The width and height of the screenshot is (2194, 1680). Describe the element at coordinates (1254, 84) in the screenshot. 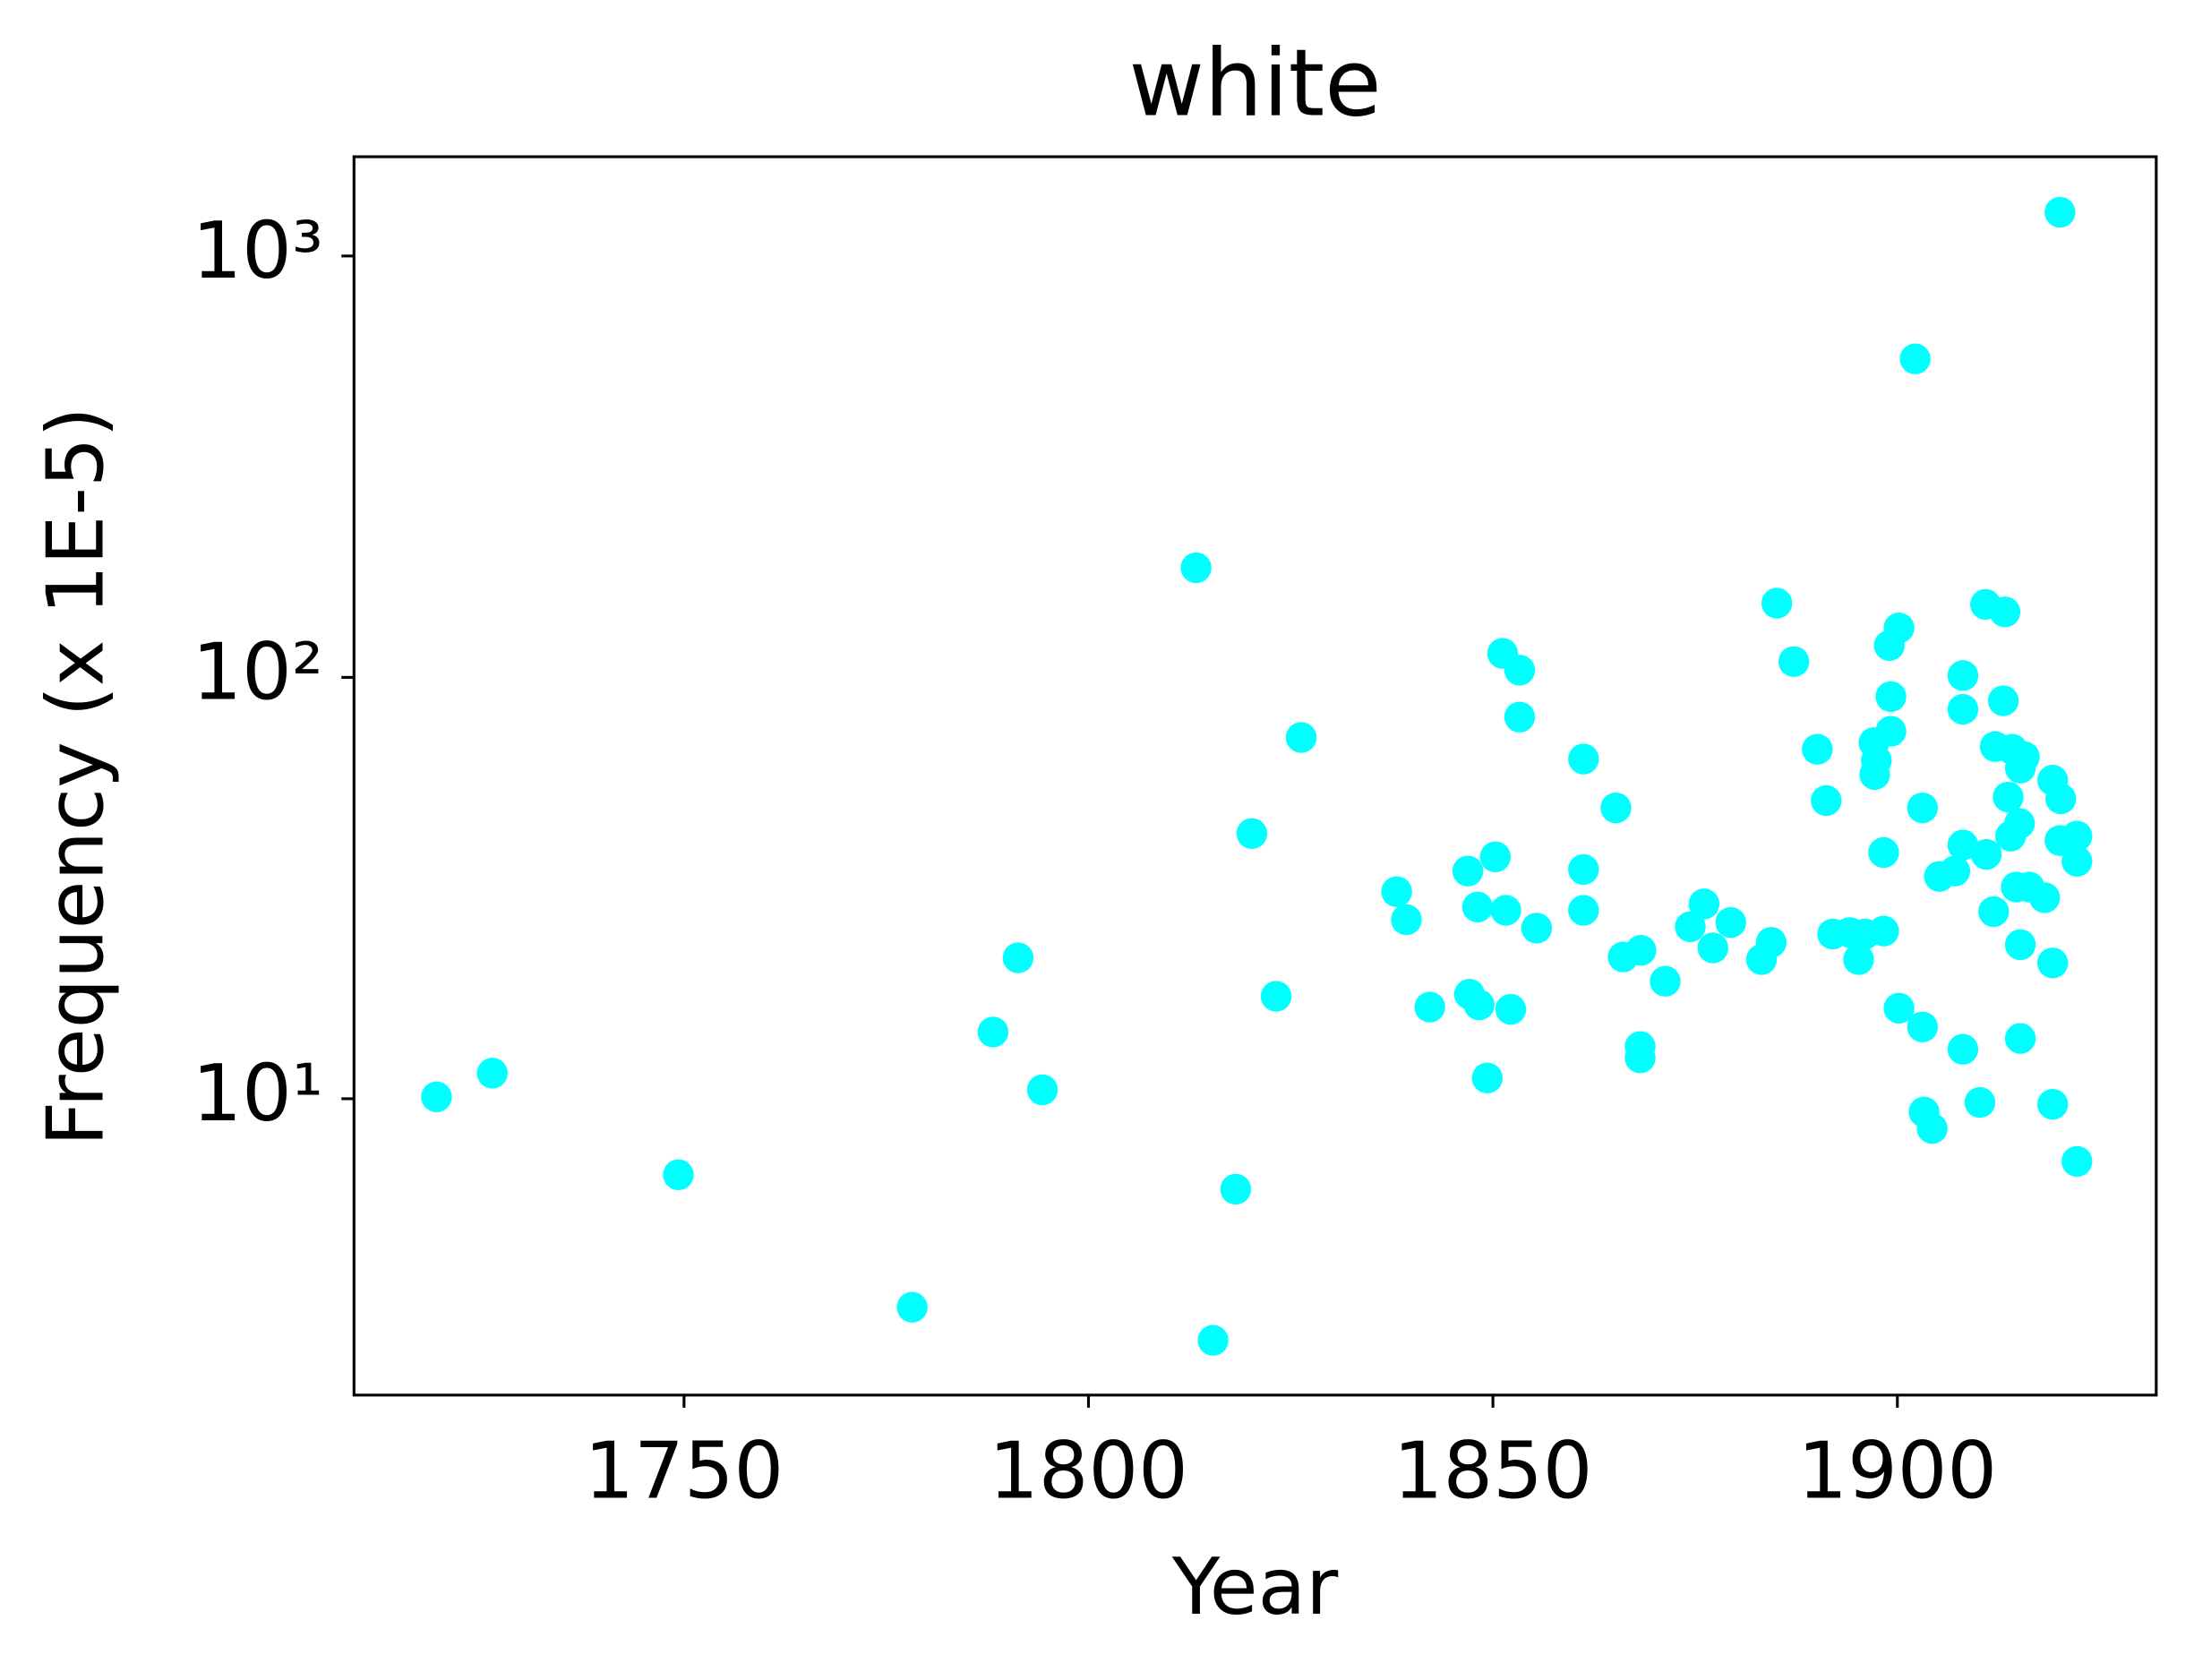

I see `chart-title: white` at that location.